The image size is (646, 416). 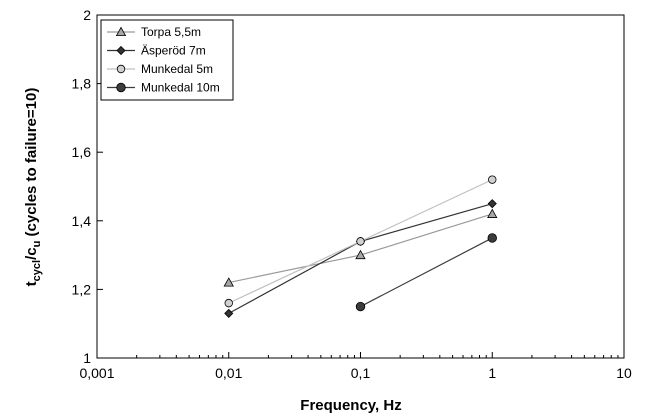 I want to click on legend-label: Torpa 5,5m, so click(x=171, y=32).